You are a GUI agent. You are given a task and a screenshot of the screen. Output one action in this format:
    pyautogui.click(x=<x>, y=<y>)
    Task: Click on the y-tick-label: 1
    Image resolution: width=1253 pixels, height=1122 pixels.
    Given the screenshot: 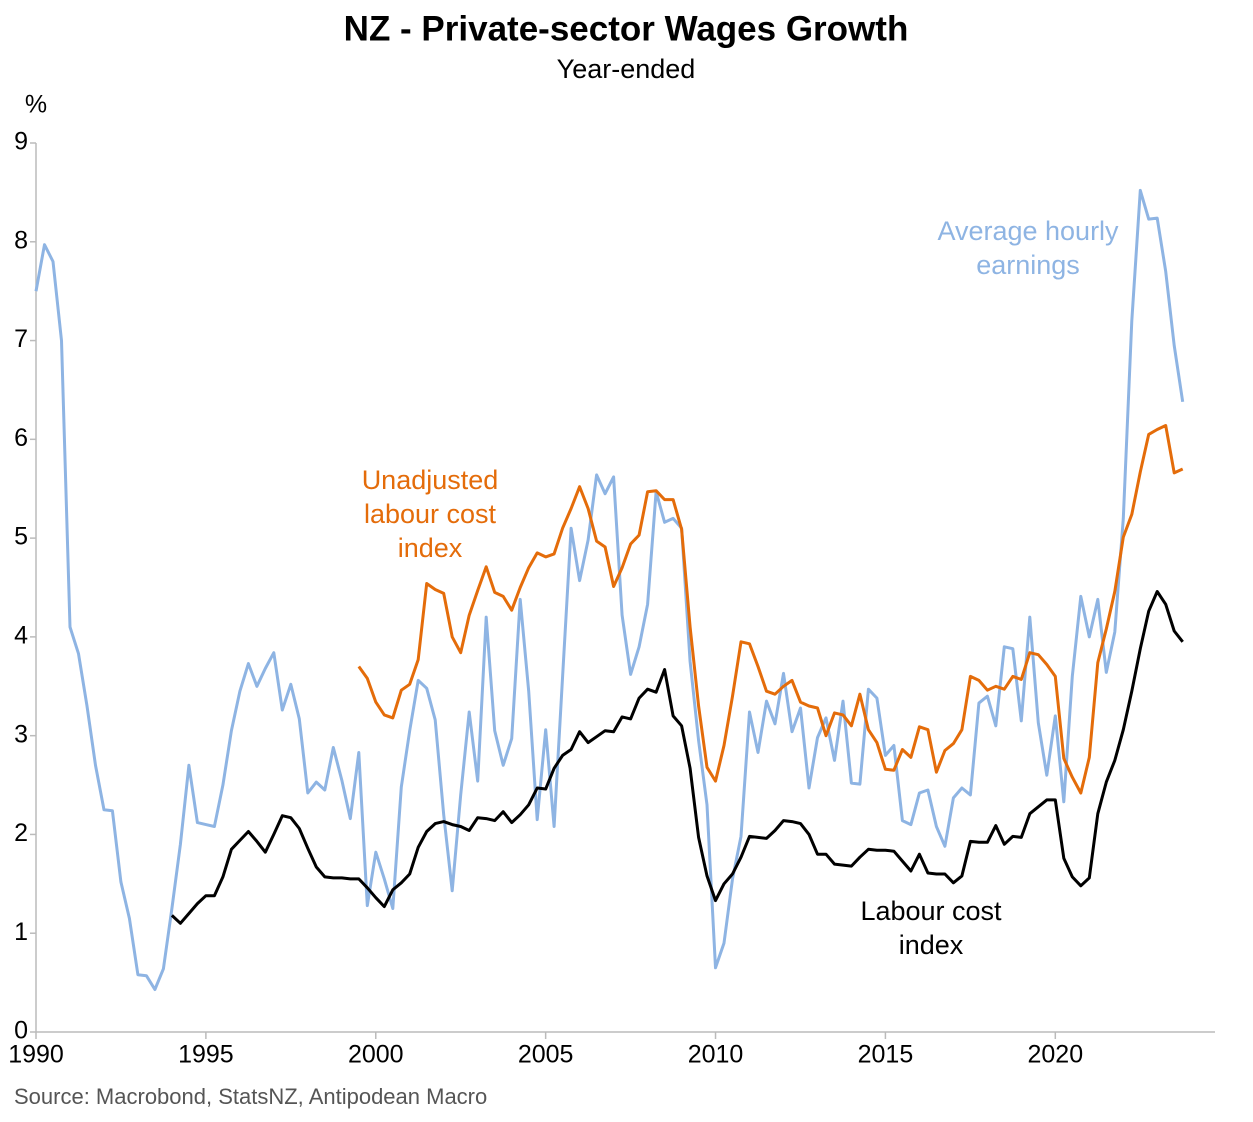 What is the action you would take?
    pyautogui.click(x=21, y=932)
    